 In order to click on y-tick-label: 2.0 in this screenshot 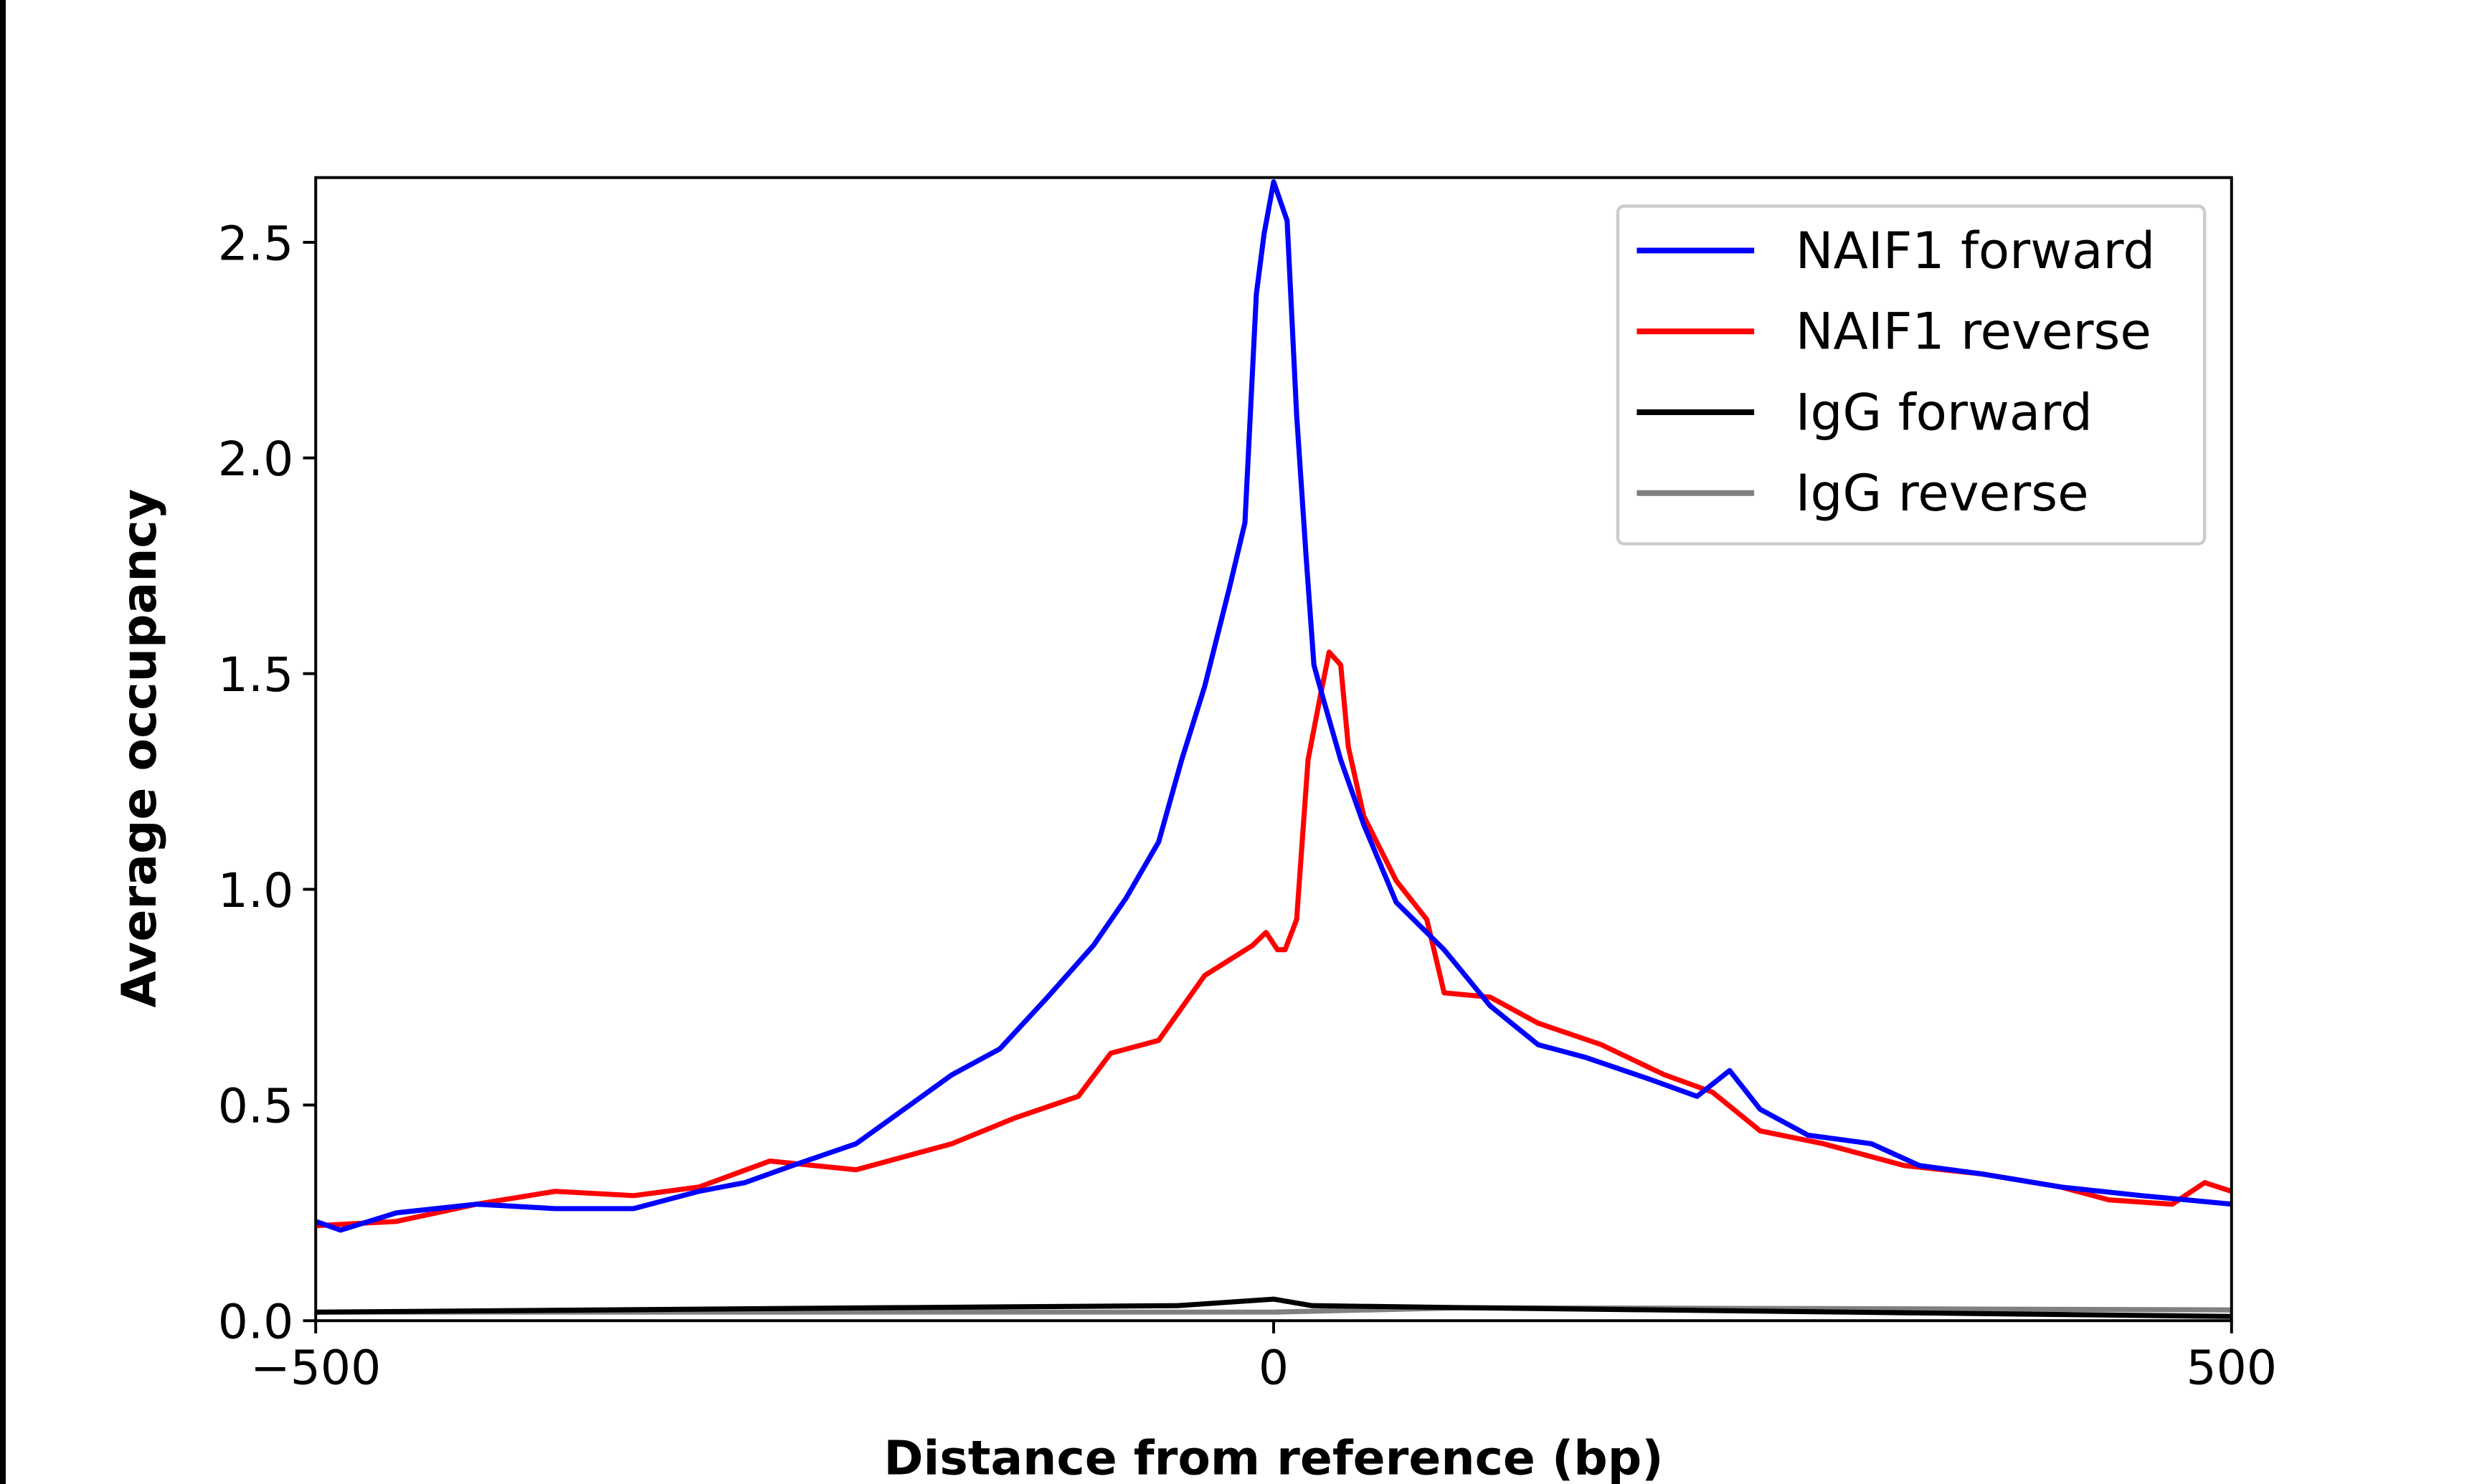, I will do `click(256, 459)`.